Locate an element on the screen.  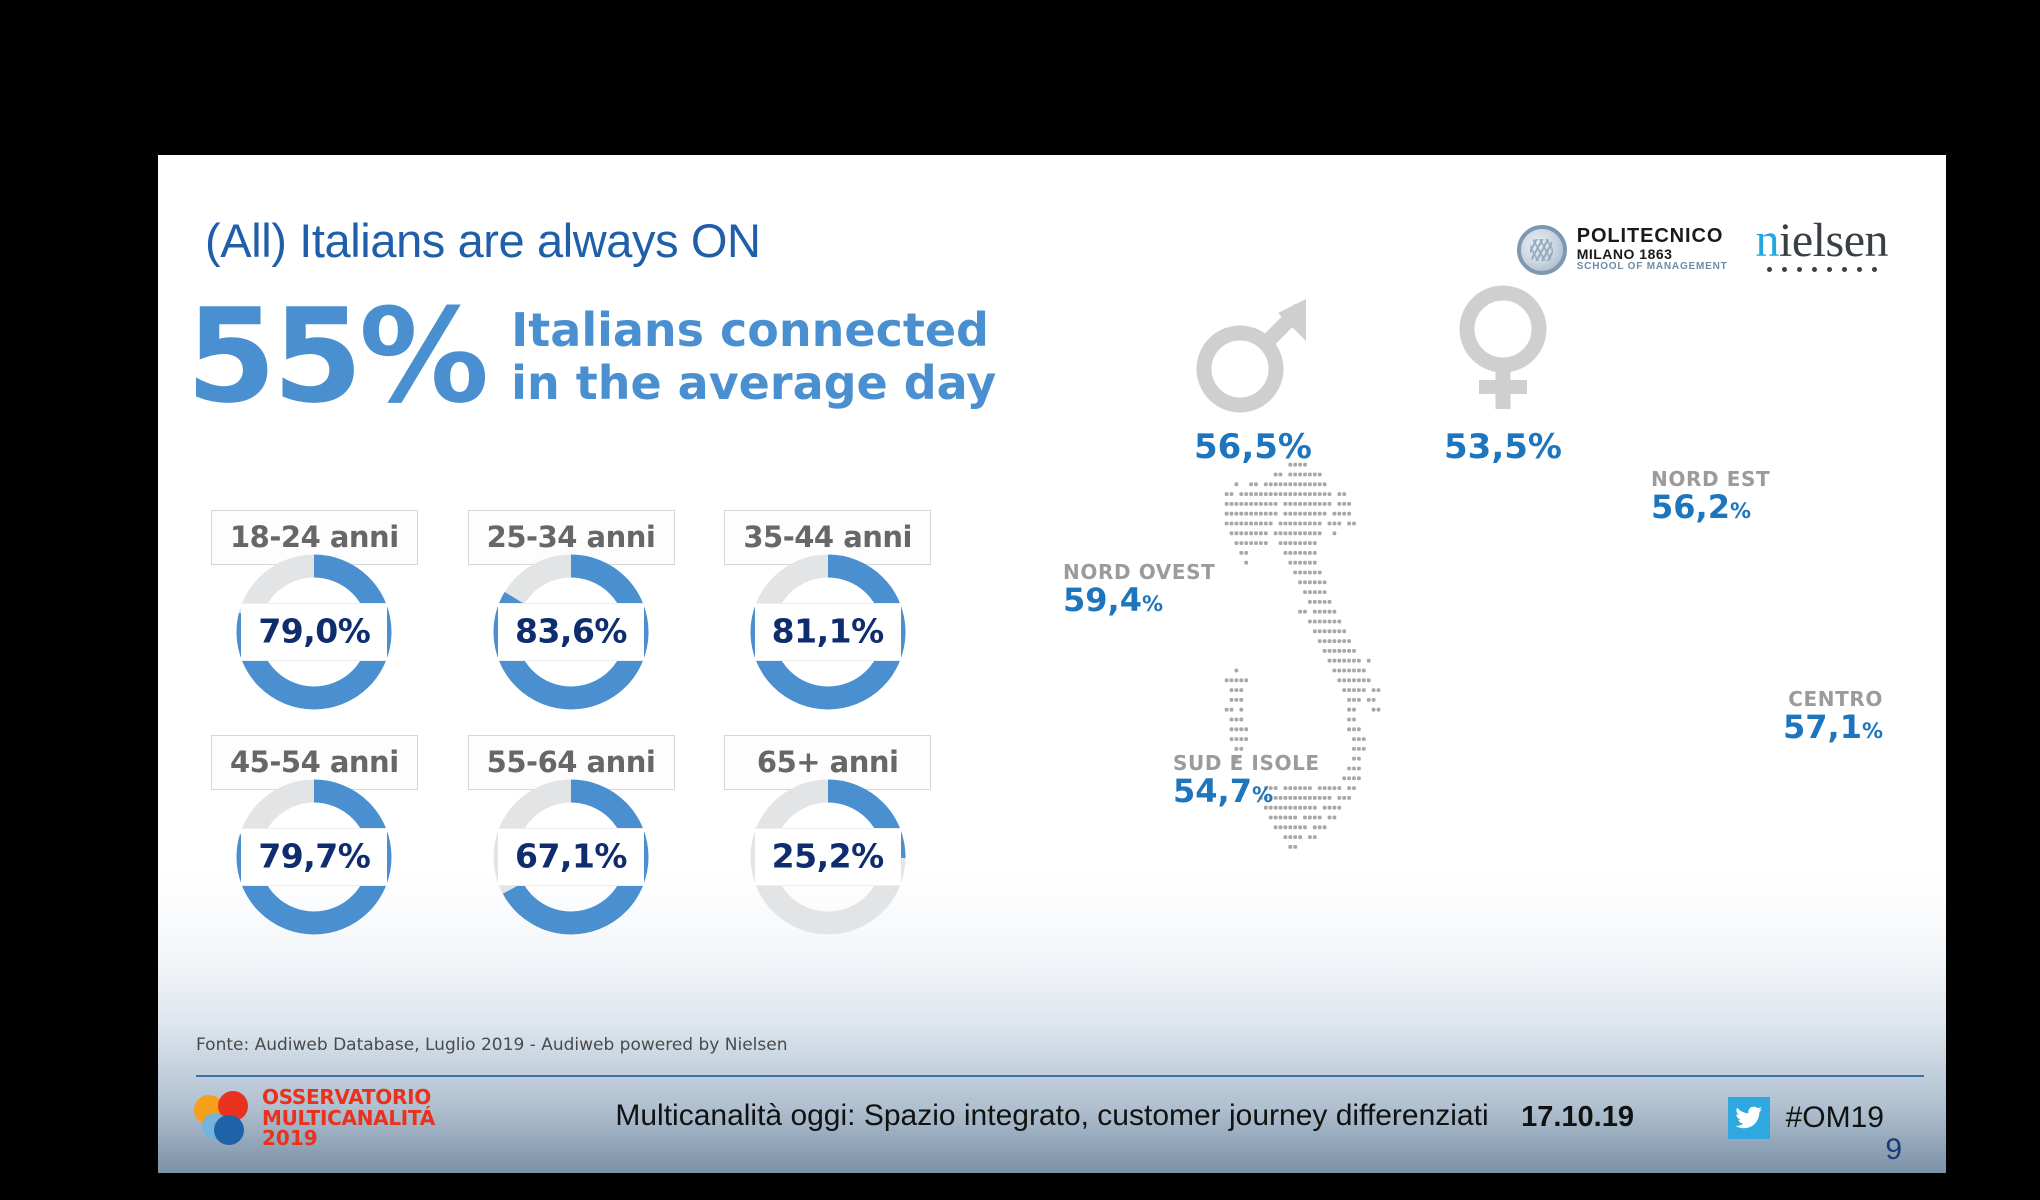
nielsen-wordmark: nielsen is located at coordinates (1822, 240).